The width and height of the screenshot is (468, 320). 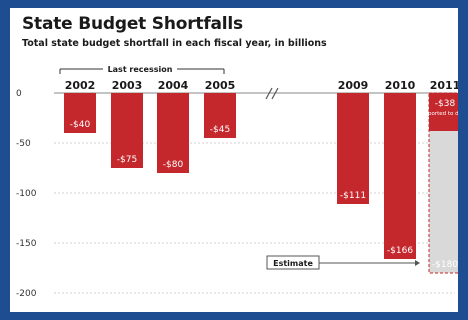 I want to click on chart-title: State Budget Shortfalls, so click(x=132, y=24).